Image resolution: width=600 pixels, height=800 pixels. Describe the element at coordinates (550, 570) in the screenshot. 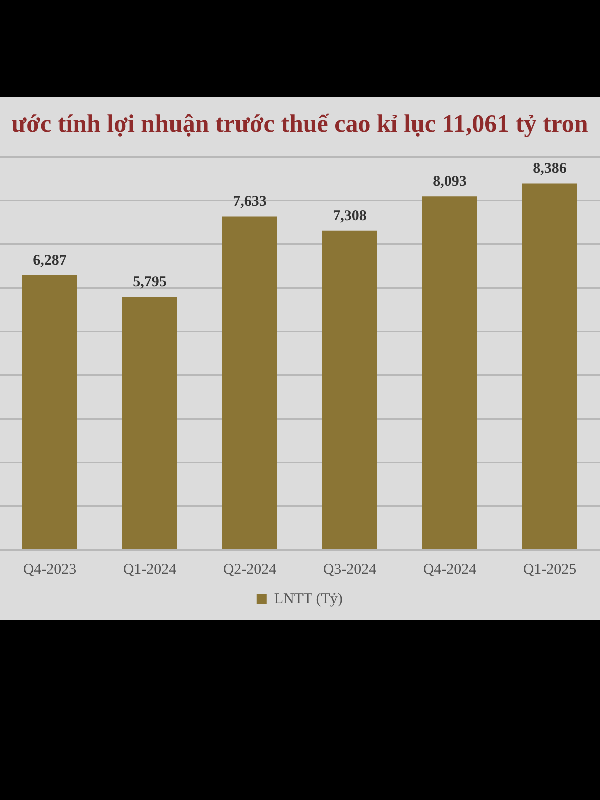

I see `x-tick-label: Q1-2025` at that location.